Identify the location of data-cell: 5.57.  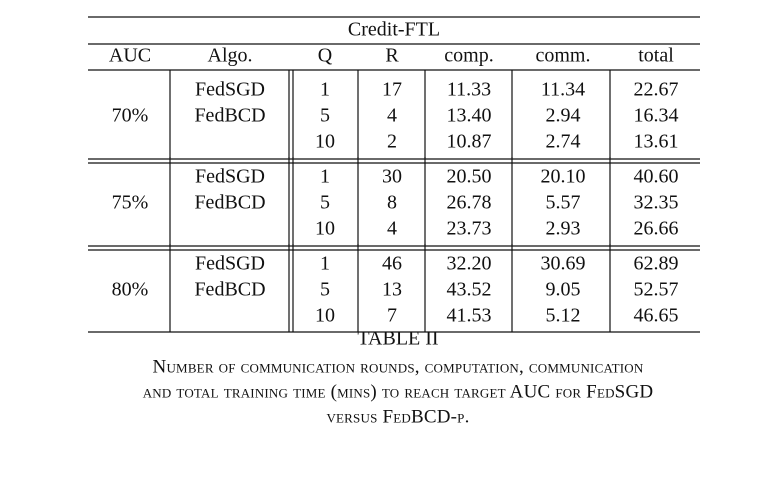
(563, 203).